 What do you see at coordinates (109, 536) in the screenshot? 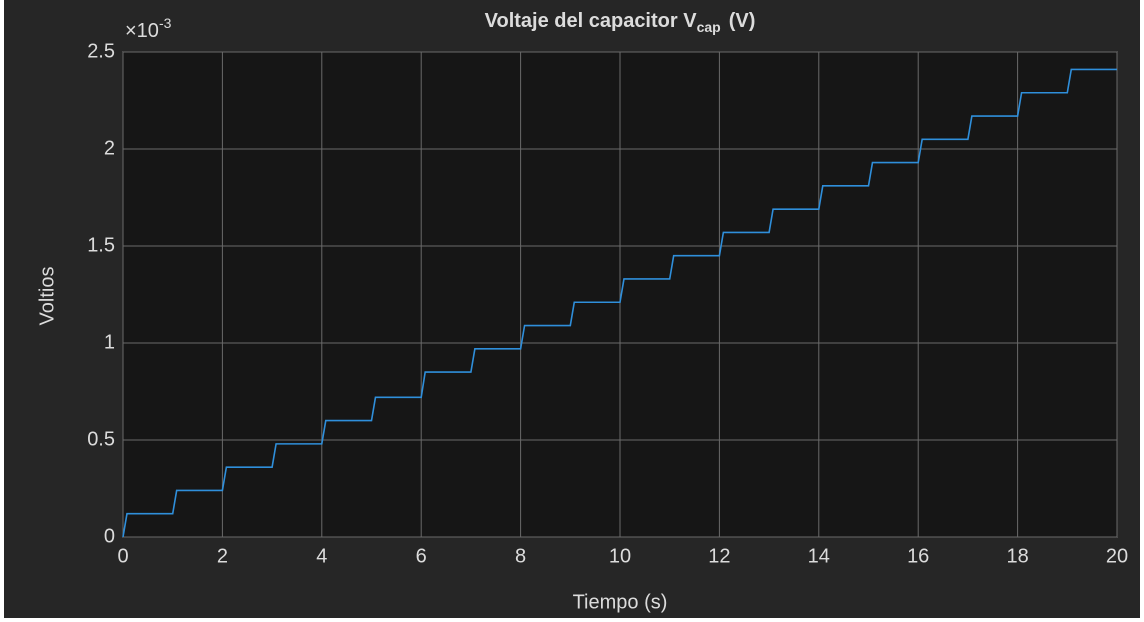
I see `y-tick-label: 0` at bounding box center [109, 536].